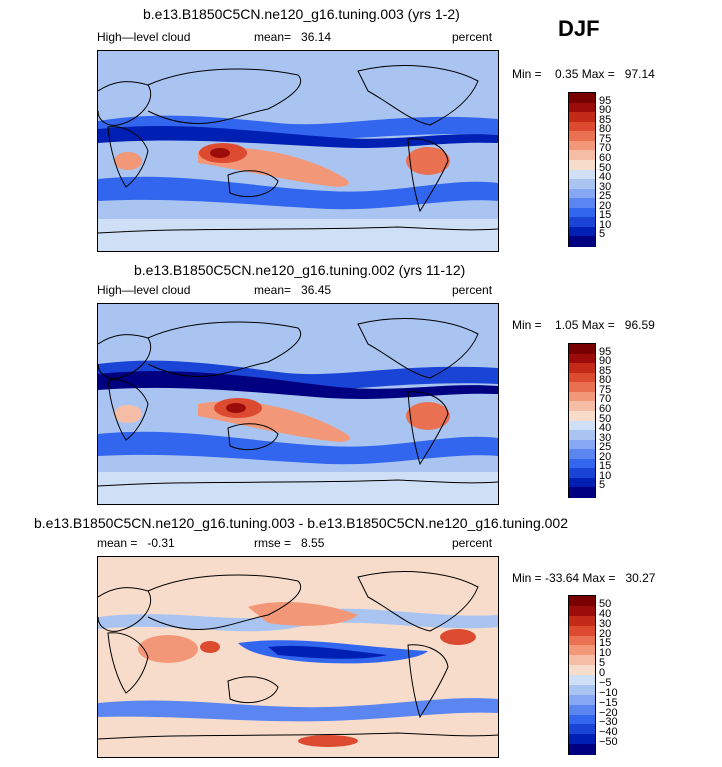 The height and width of the screenshot is (767, 722). What do you see at coordinates (316, 290) in the screenshot?
I see `panel-2-mean-value: 36.45` at bounding box center [316, 290].